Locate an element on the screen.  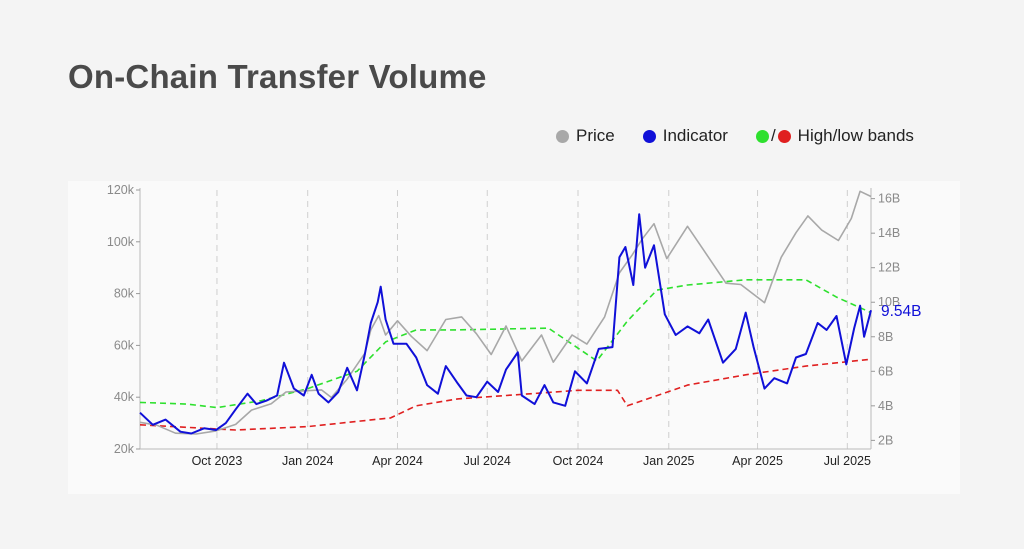
legend-bands-slash: / is located at coordinates (773, 135).